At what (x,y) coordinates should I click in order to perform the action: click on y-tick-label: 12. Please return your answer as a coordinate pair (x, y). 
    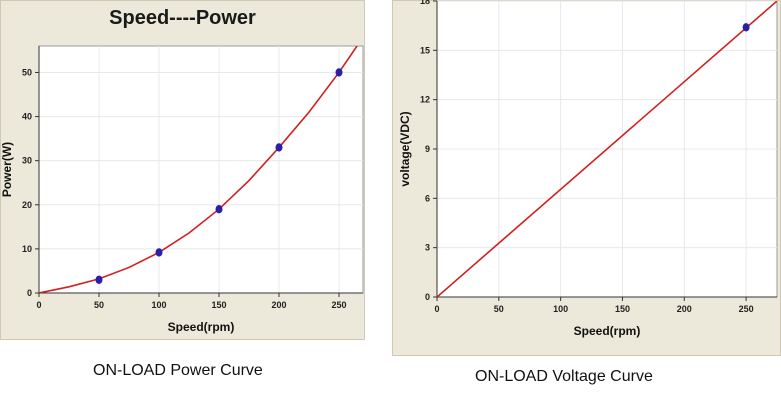
    Looking at the image, I should click on (425, 100).